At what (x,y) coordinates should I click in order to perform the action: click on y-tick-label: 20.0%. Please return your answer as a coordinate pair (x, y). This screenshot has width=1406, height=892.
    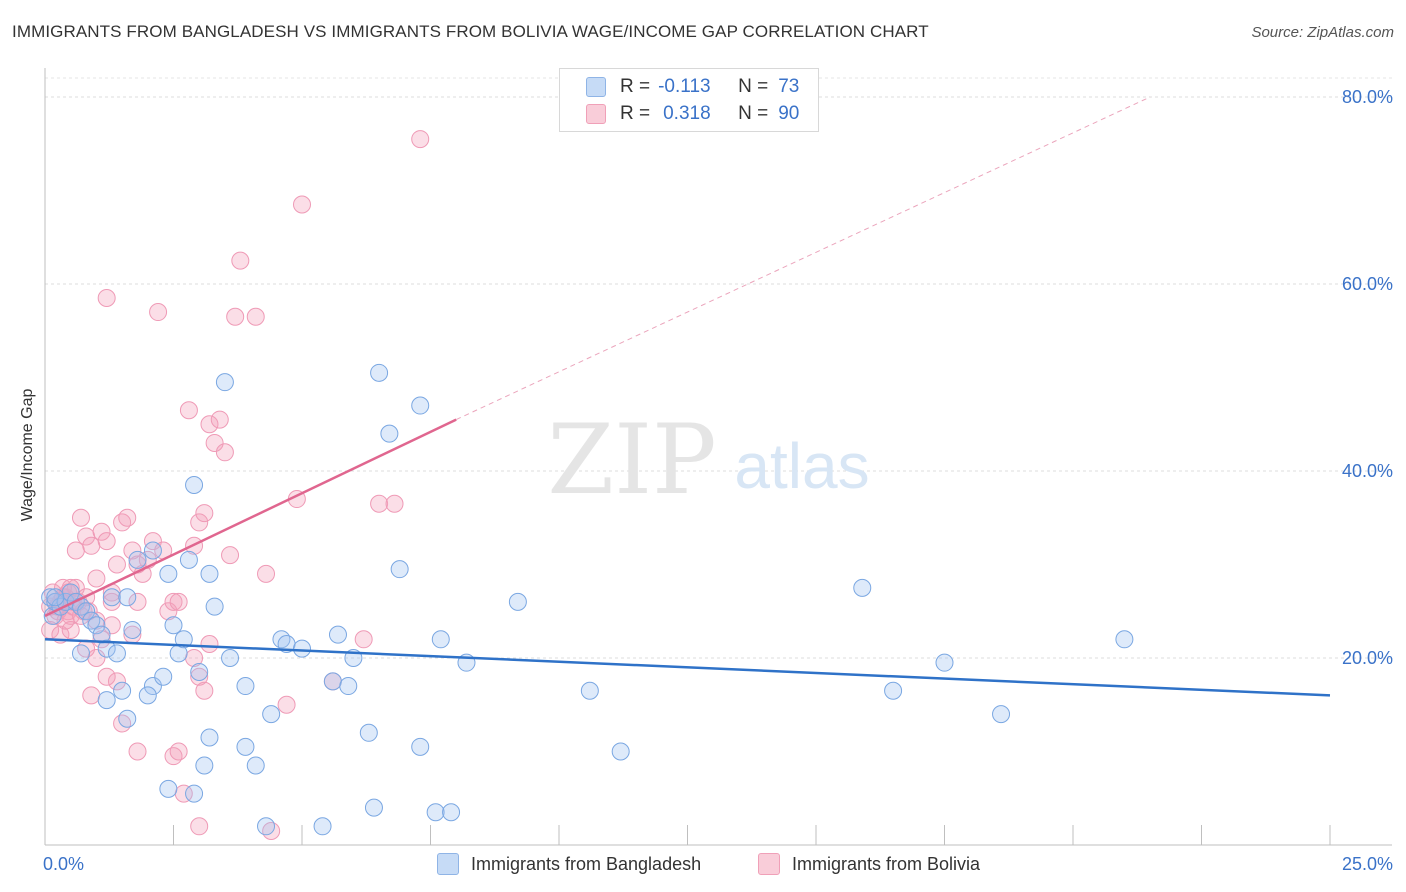
    Looking at the image, I should click on (1367, 658).